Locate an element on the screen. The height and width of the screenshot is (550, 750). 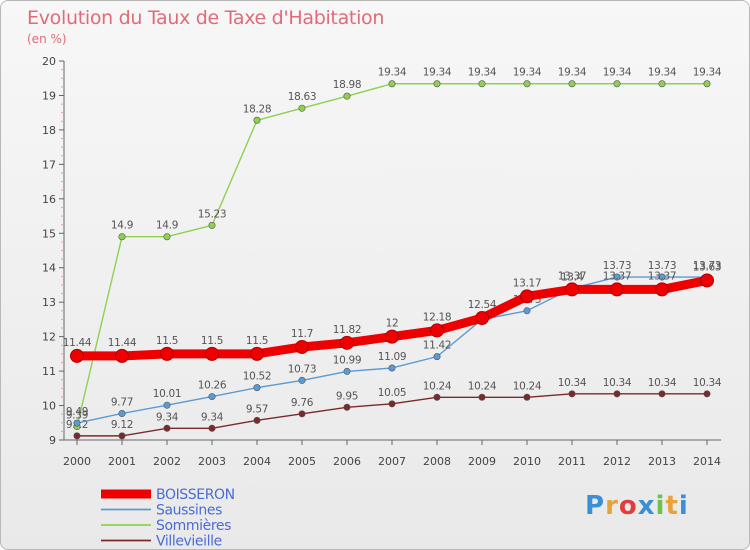
x-tick-label: 2014 is located at coordinates (707, 461).